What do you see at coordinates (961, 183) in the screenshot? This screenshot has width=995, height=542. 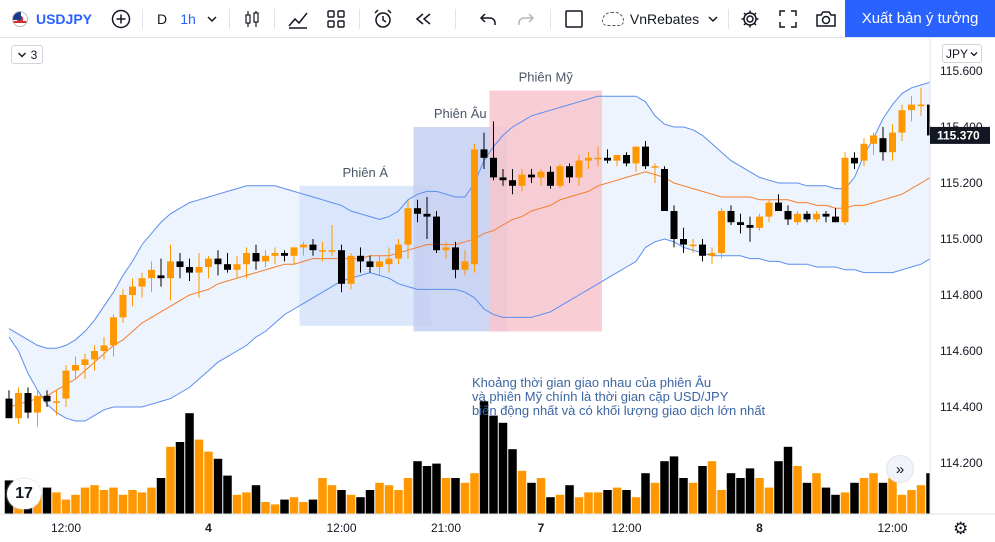 I see `price-tick-label: 115.200` at bounding box center [961, 183].